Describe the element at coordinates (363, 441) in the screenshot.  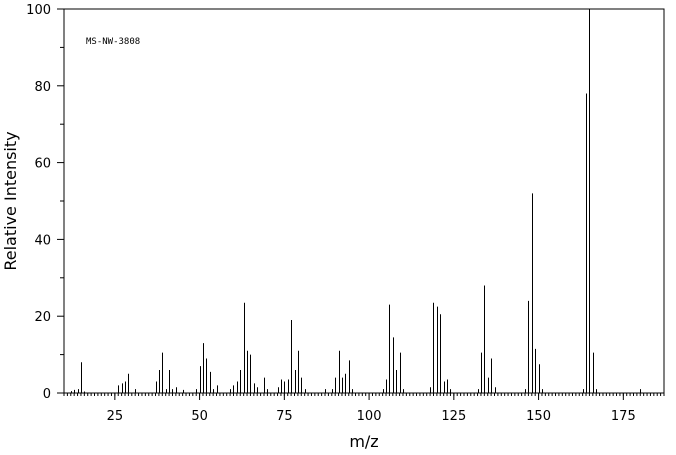
I see `x-axis-label: m/z` at that location.